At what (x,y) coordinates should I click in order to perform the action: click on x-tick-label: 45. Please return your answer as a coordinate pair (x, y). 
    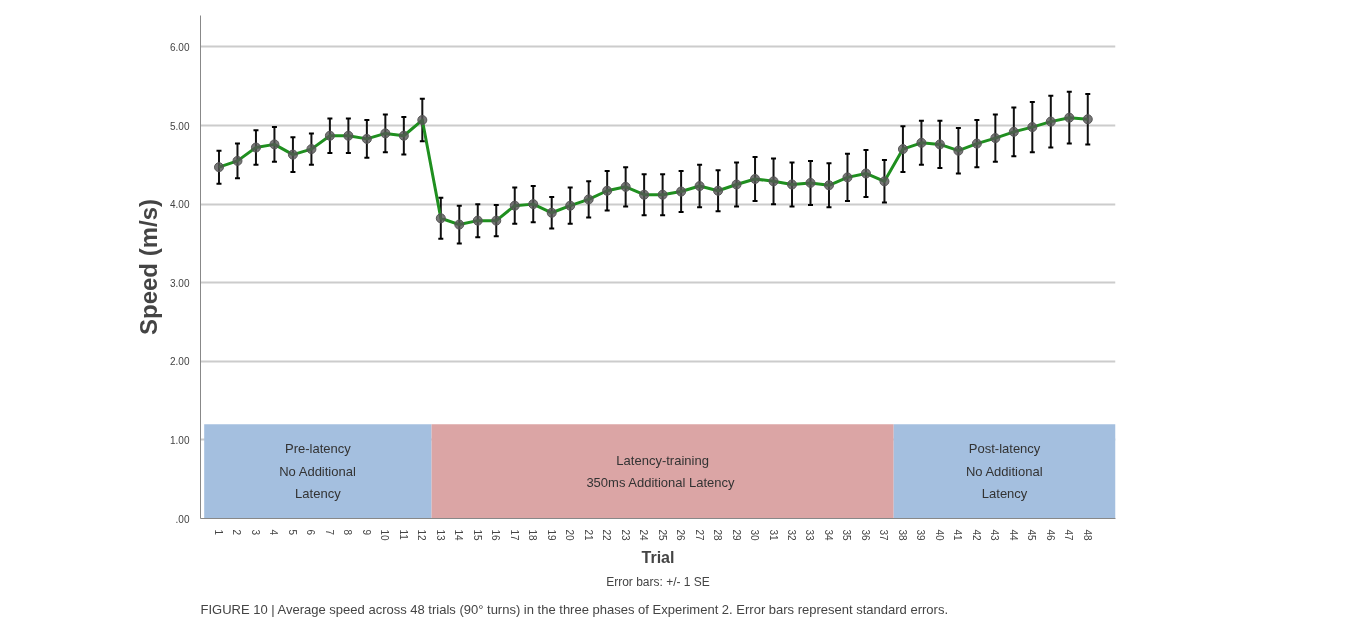
    Looking at the image, I should click on (1032, 535).